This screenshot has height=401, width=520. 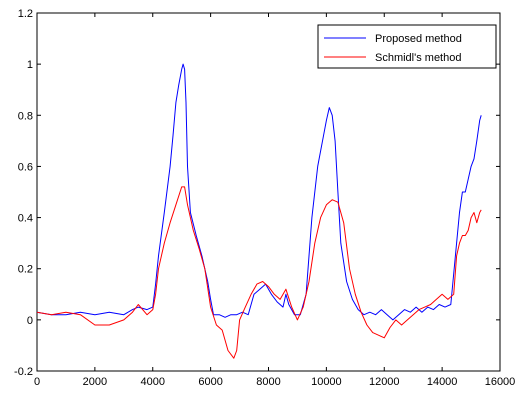 What do you see at coordinates (326, 382) in the screenshot?
I see `x-tick-label: 10000` at bounding box center [326, 382].